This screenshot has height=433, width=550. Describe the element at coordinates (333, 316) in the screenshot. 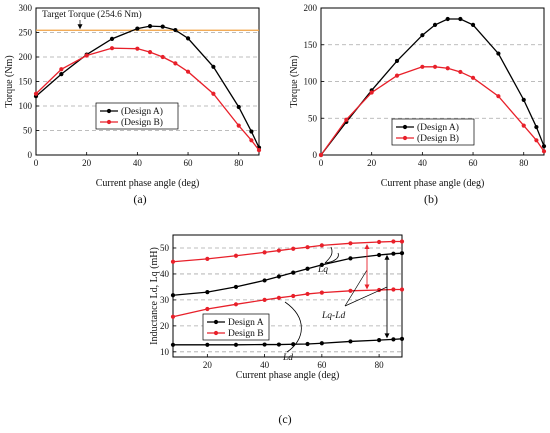

I see `annotation-lq-ld: Lq-Ld` at that location.